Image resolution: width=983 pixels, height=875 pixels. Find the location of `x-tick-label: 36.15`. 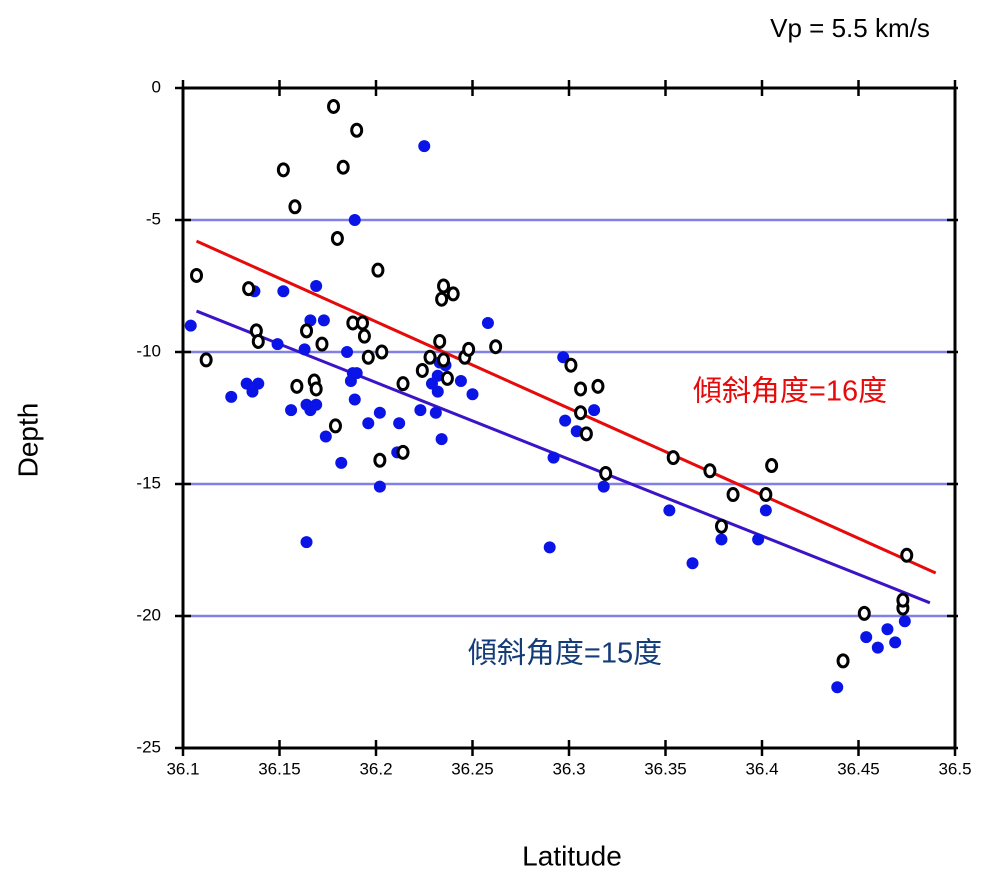

x-tick-label: 36.15 is located at coordinates (279, 768).